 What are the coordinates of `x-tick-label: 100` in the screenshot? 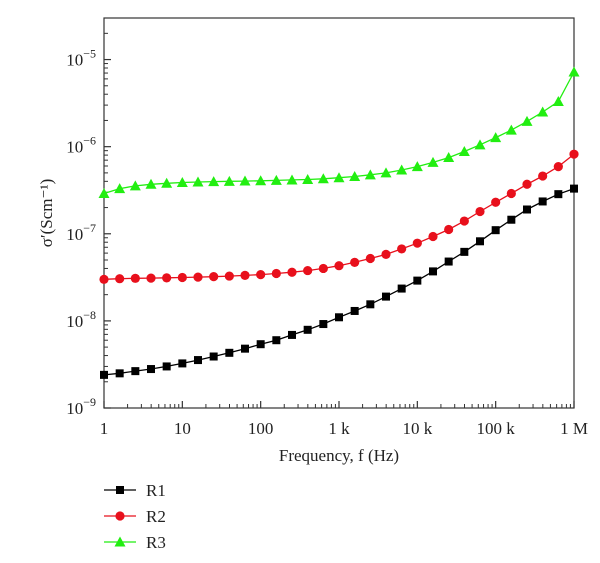 It's located at (261, 428).